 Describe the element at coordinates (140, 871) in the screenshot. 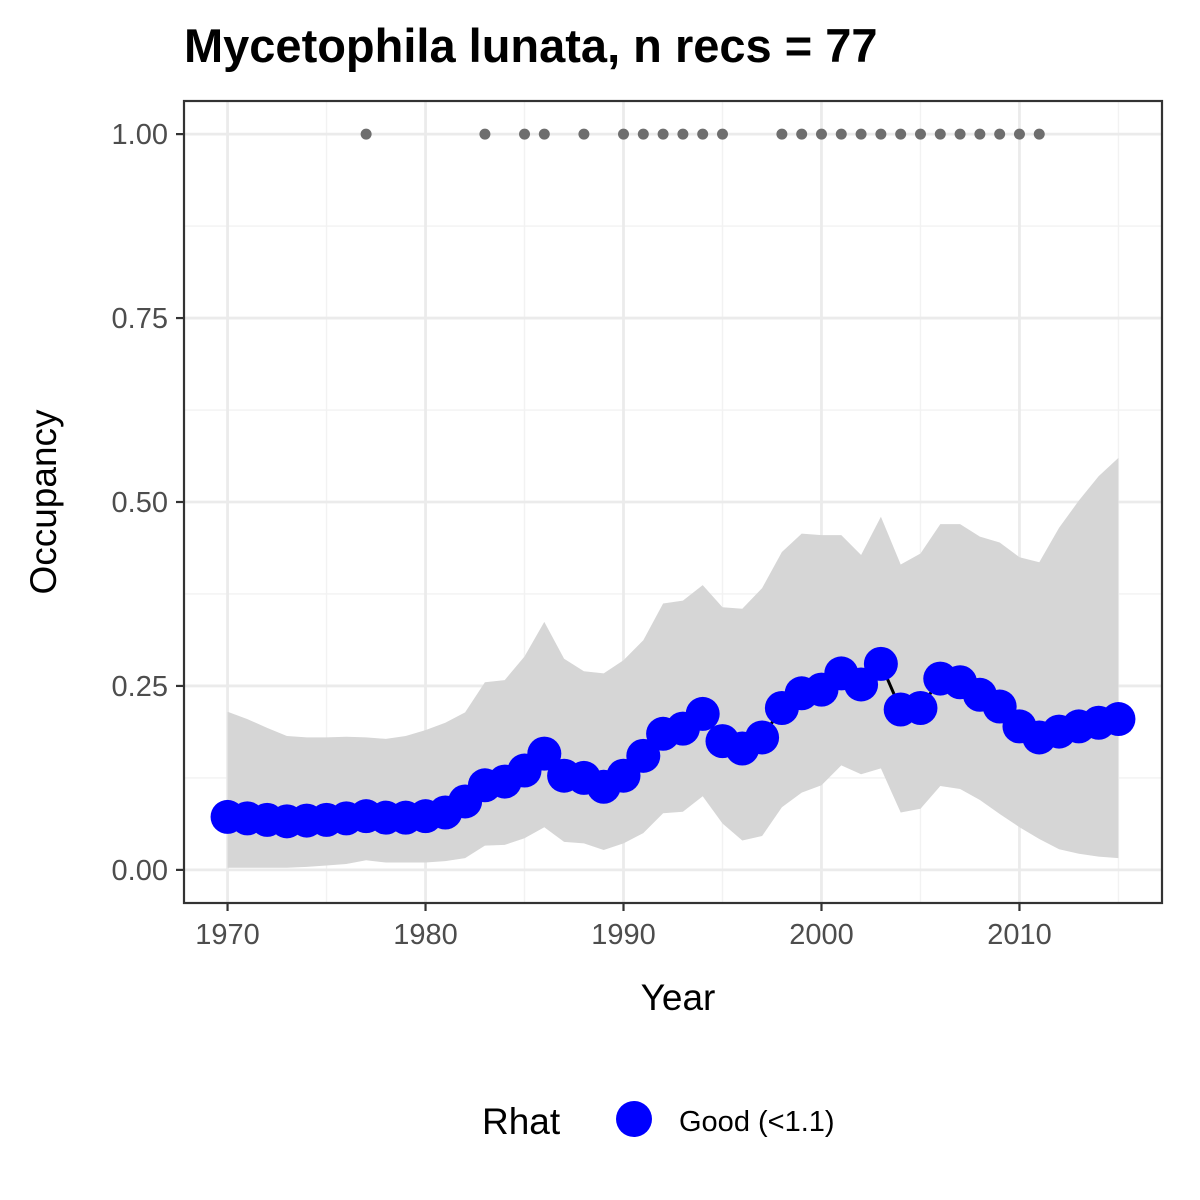

I see `y-tick-label: 0.00` at that location.